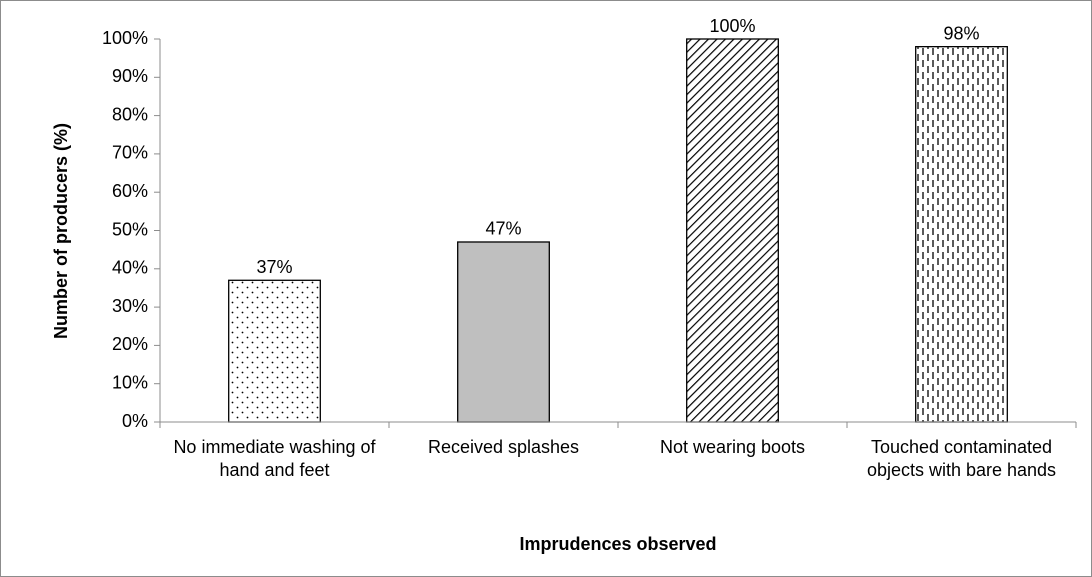  What do you see at coordinates (617, 544) in the screenshot?
I see `x-axis-title: Imprudences observed` at bounding box center [617, 544].